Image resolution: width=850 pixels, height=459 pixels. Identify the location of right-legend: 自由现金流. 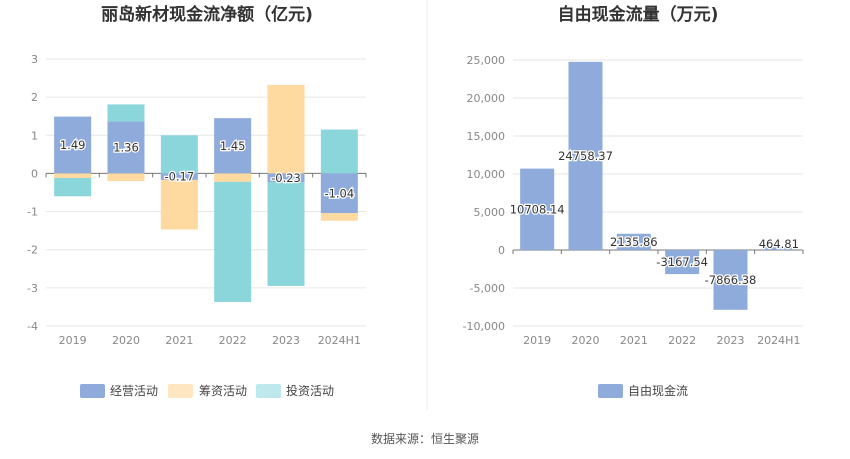
(643, 390).